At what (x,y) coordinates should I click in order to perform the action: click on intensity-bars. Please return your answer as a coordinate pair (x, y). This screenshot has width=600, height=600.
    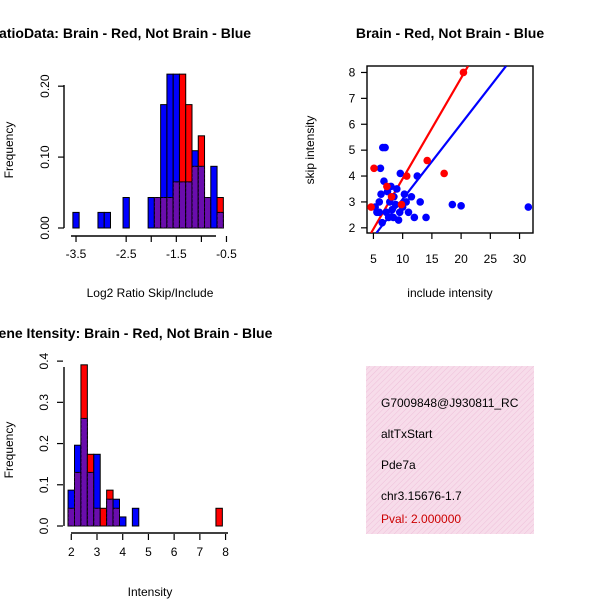
    Looking at the image, I should click on (145, 445).